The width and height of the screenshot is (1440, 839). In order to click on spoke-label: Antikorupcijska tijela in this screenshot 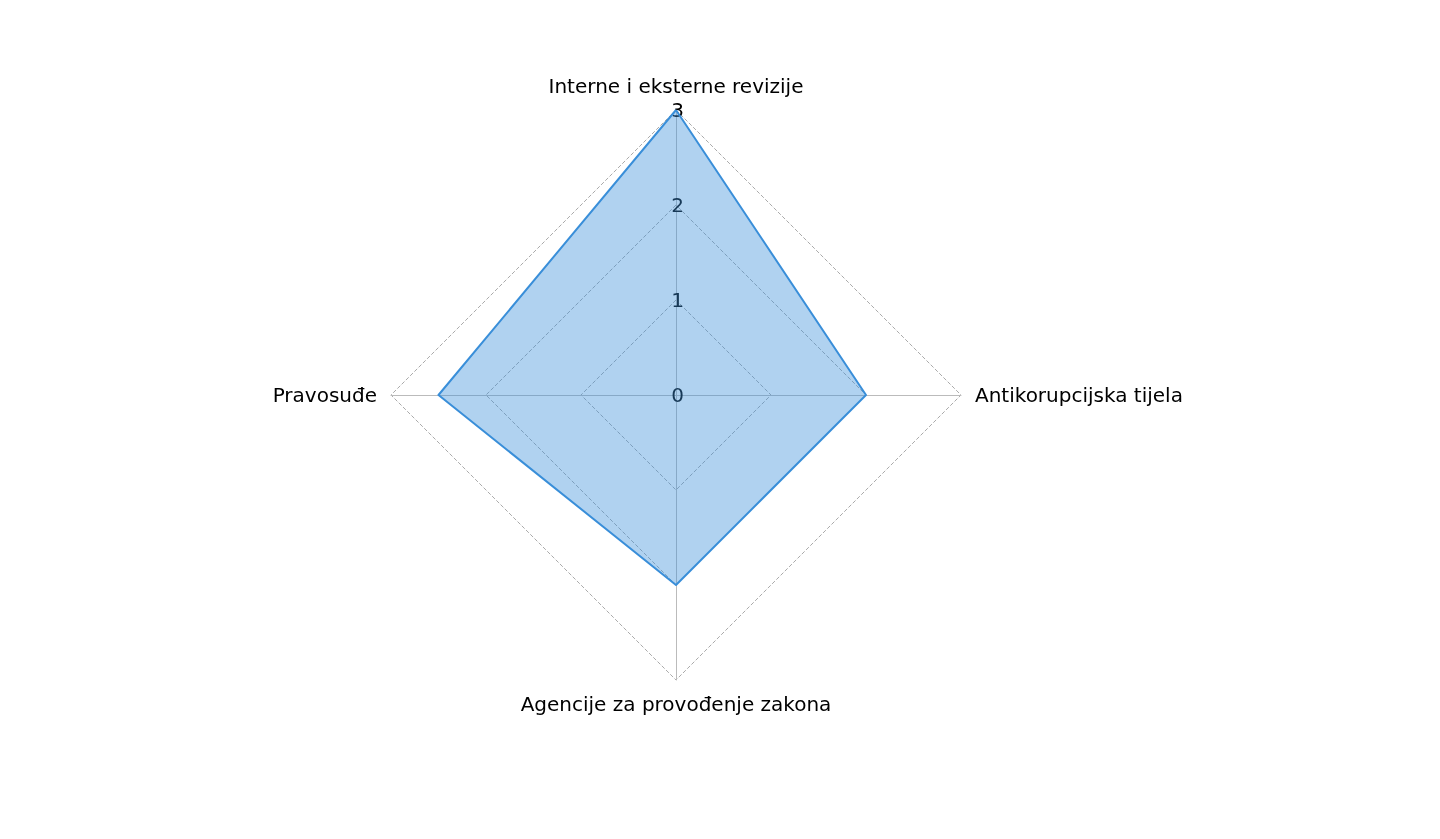, I will do `click(1079, 395)`.